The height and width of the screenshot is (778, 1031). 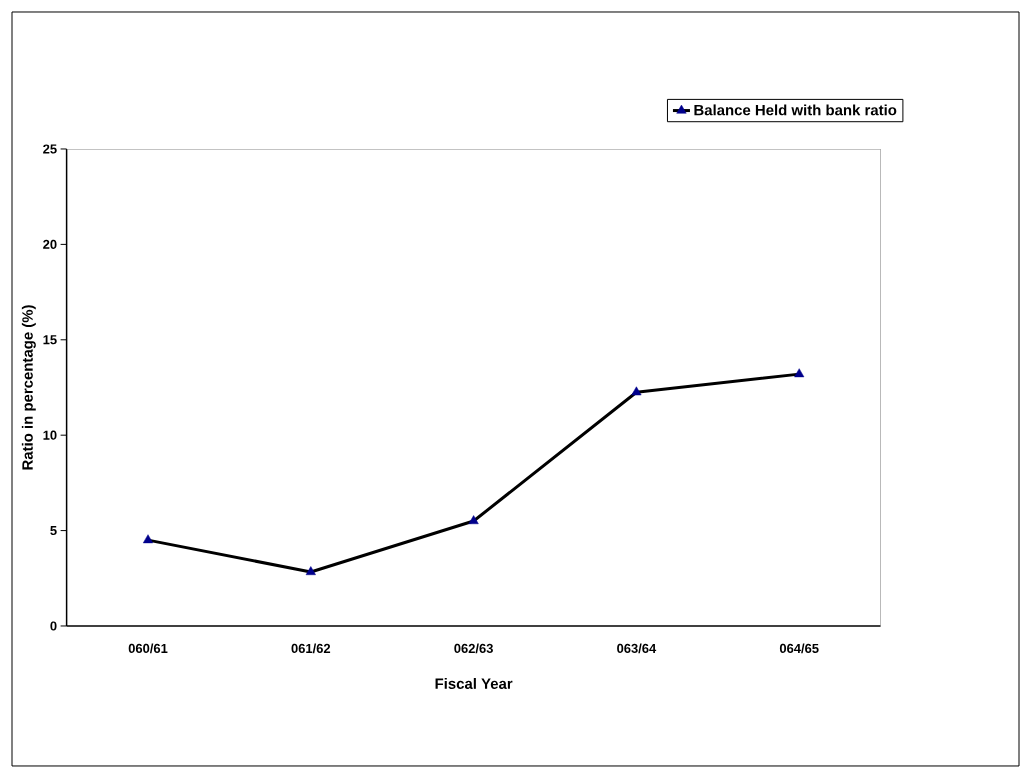 I want to click on y-tick-label: 5, so click(x=53, y=531).